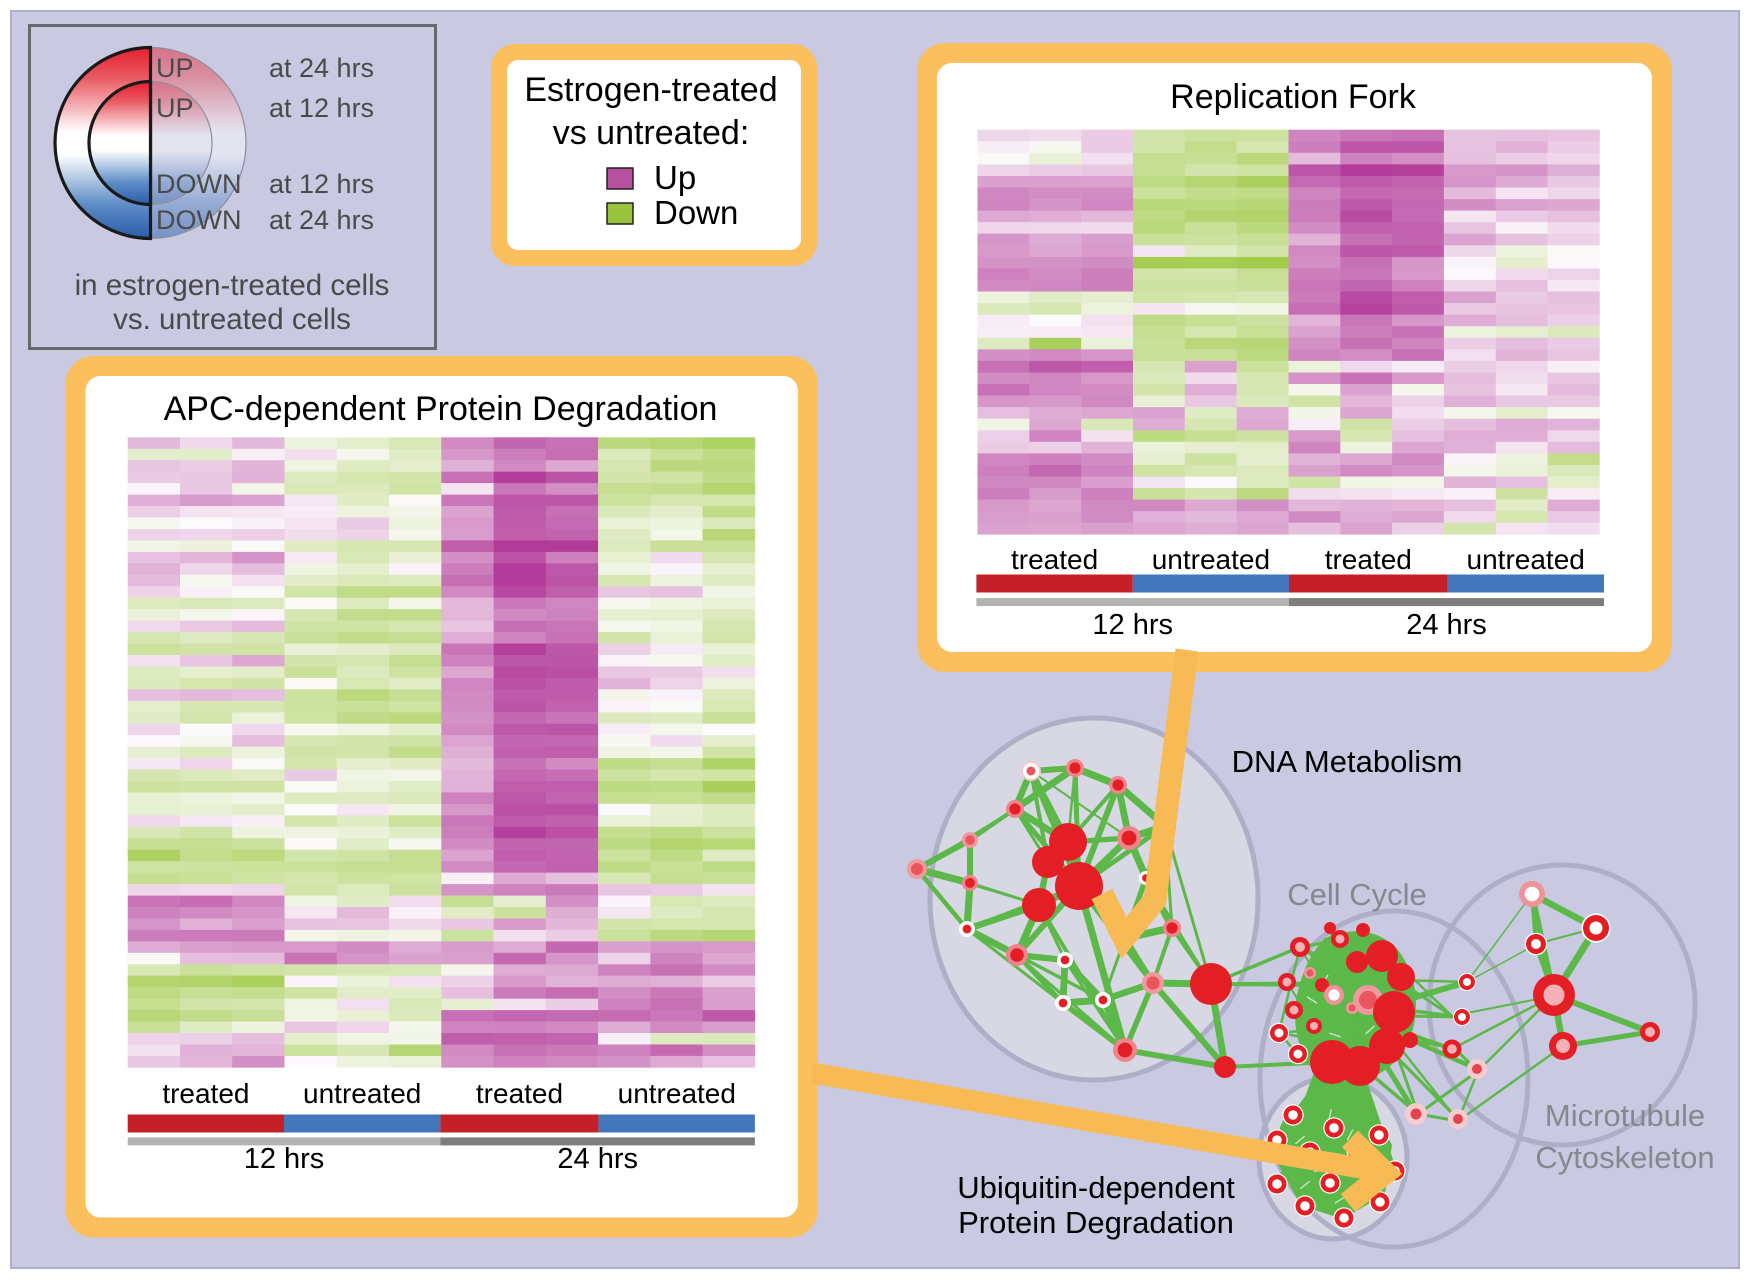  Describe the element at coordinates (1347, 761) in the screenshot. I see `svg-text: DNA Metabolism` at that location.